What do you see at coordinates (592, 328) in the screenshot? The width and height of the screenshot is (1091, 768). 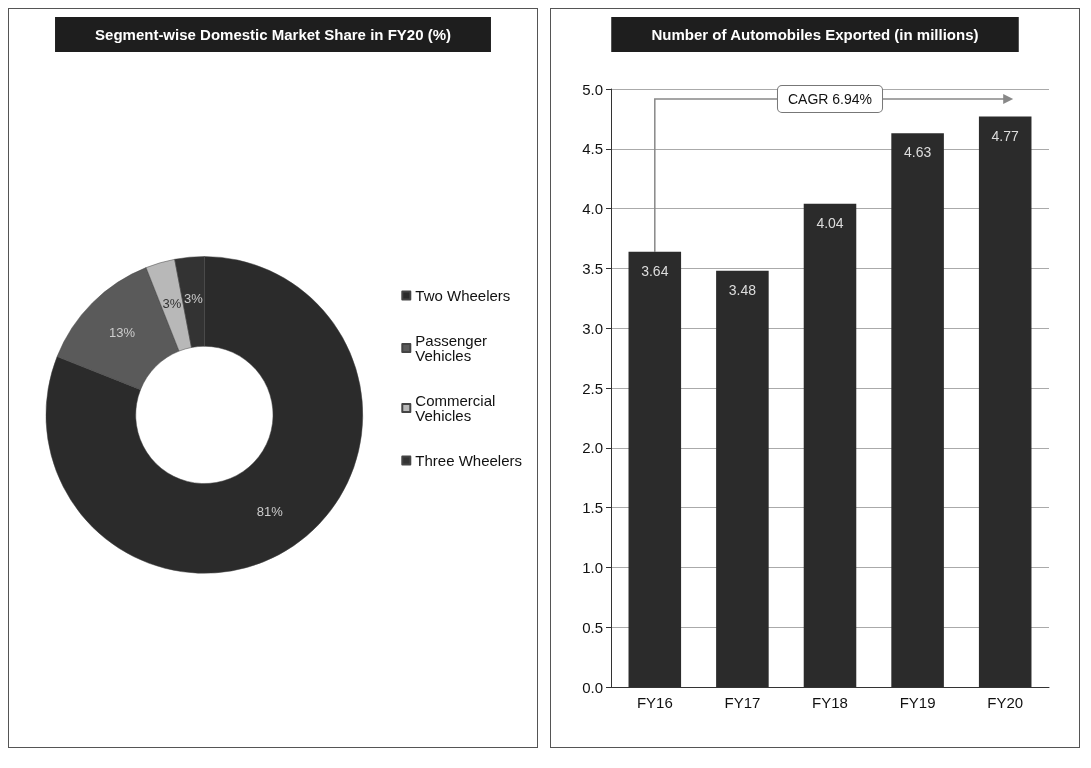 I see `y-tick-label: 3.0` at bounding box center [592, 328].